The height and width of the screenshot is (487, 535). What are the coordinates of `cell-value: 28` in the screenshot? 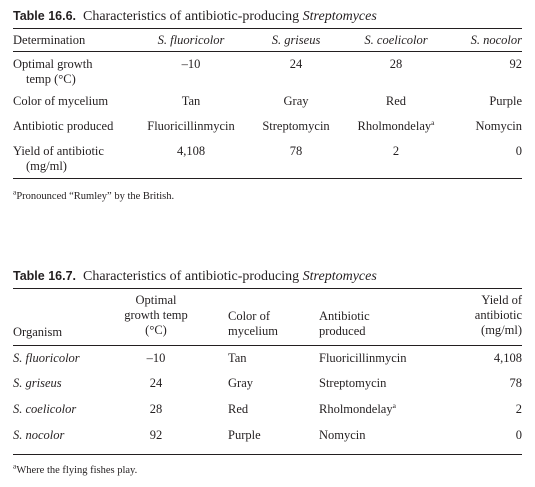 It's located at (396, 64).